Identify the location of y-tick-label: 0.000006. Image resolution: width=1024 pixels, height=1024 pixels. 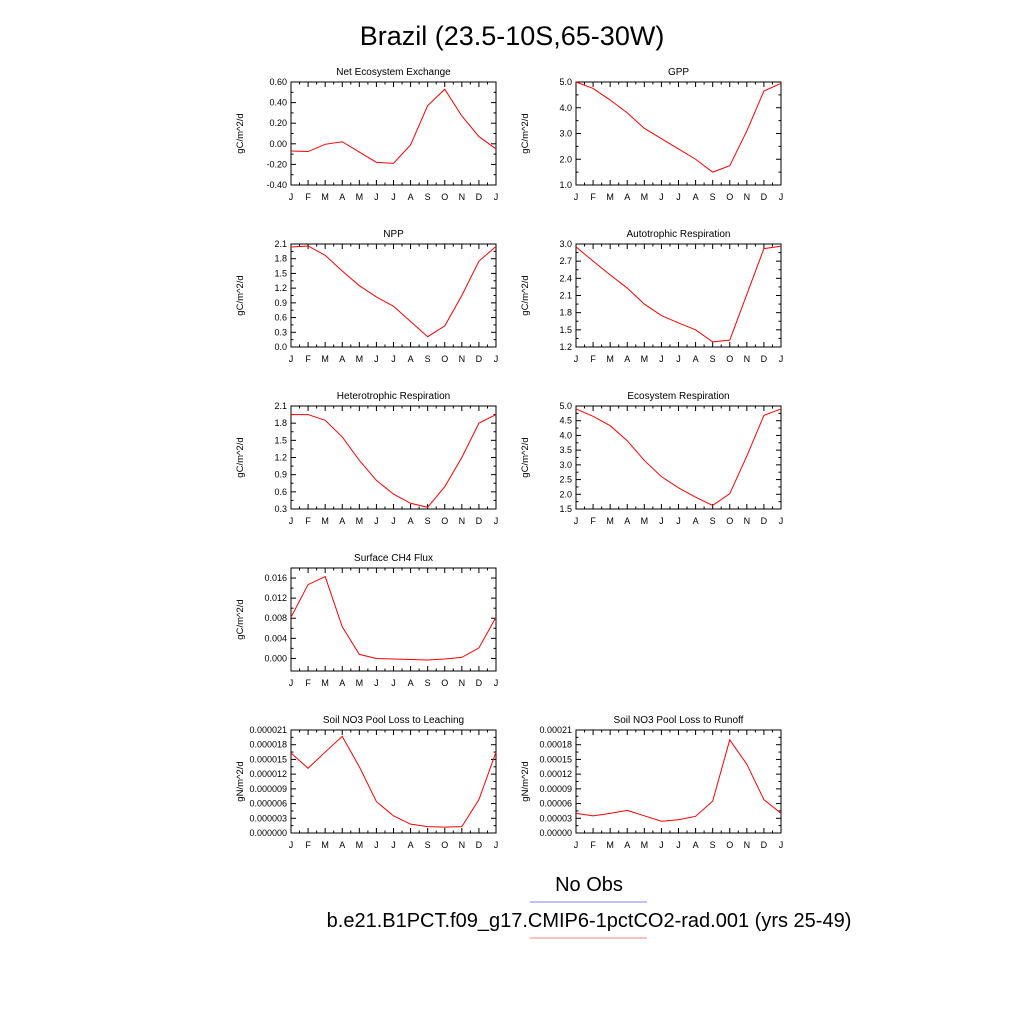
(268, 804).